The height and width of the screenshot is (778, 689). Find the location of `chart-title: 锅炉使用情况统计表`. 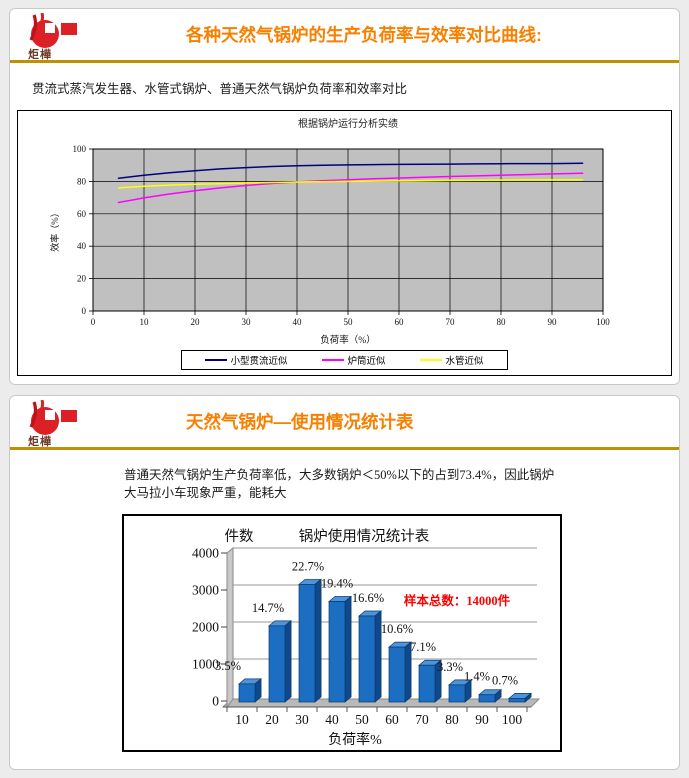

chart-title: 锅炉使用情况统计表 is located at coordinates (364, 536).